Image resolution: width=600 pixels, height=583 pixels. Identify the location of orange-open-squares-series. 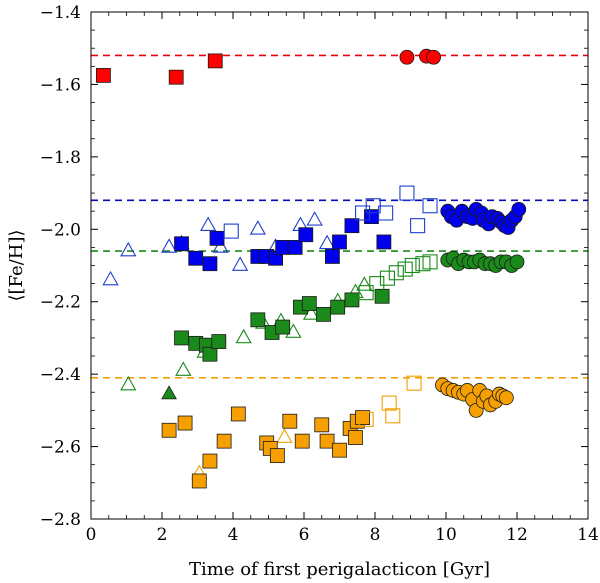
(390, 401).